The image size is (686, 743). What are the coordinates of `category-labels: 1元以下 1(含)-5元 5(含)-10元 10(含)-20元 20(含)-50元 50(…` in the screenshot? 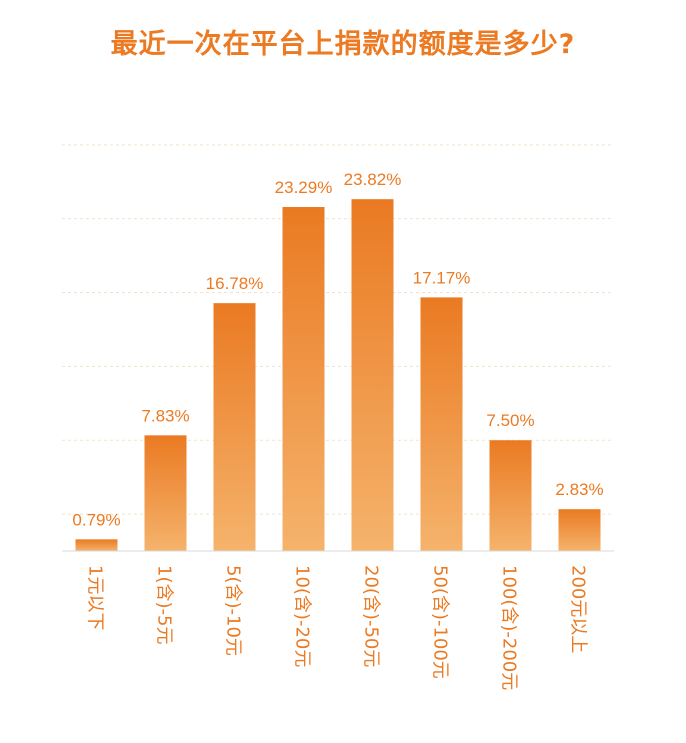 It's located at (337, 627).